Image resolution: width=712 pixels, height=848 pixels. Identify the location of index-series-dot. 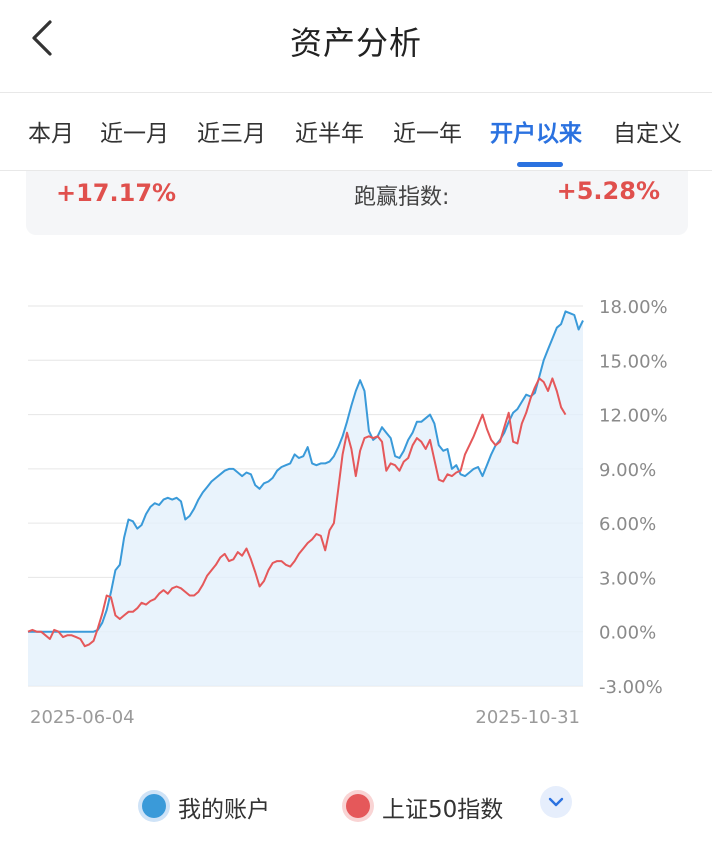
(358, 806).